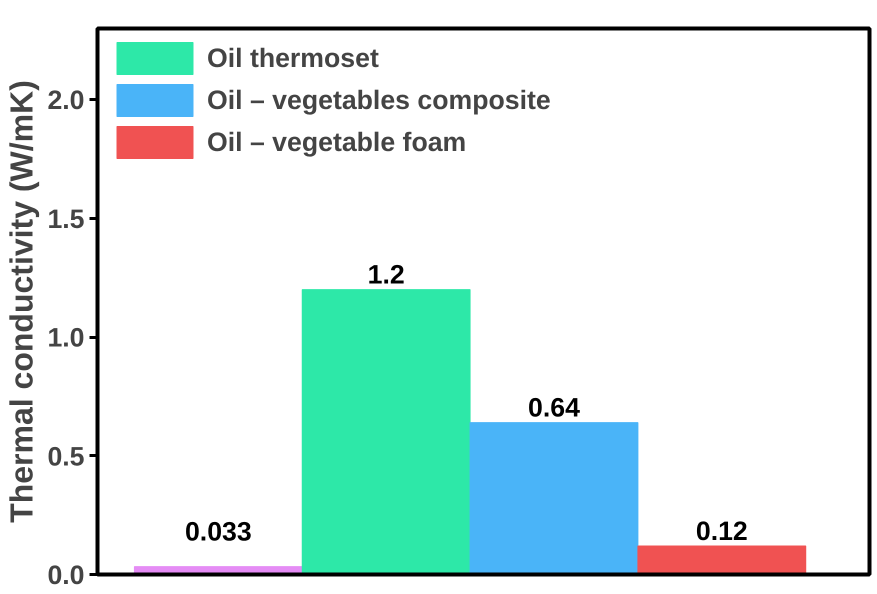 This screenshot has height=594, width=877. What do you see at coordinates (66, 100) in the screenshot?
I see `y-tick-label: 2.0` at bounding box center [66, 100].